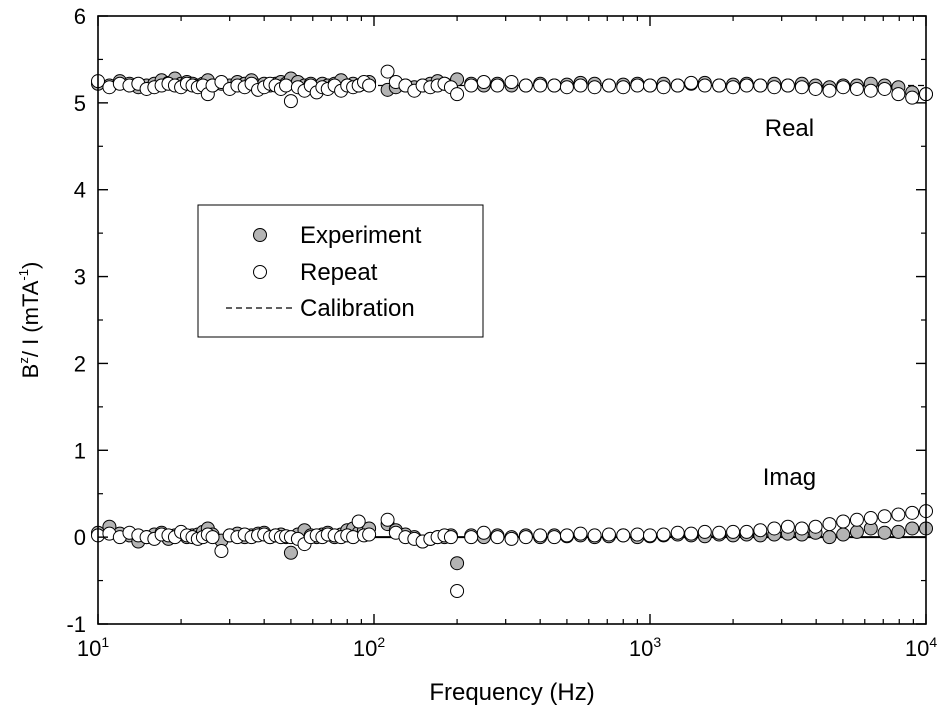  What do you see at coordinates (80, 103) in the screenshot?
I see `y-tick-label: 5` at bounding box center [80, 103].